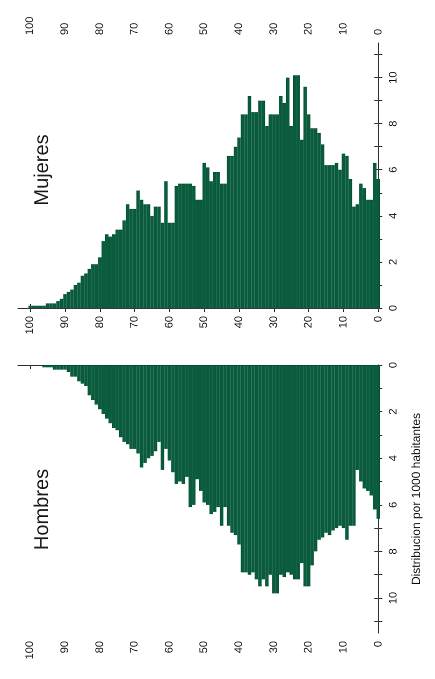  Describe the element at coordinates (64, 322) in the screenshot. I see `x2-tick-label: 90` at that location.